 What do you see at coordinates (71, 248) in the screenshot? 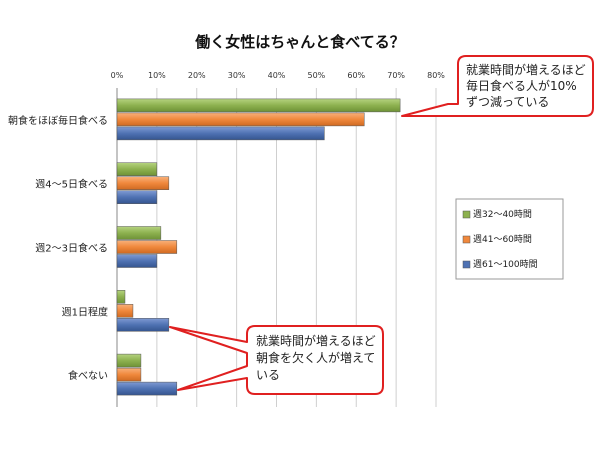
I see `category-label: 週2～3日食べる` at bounding box center [71, 248].